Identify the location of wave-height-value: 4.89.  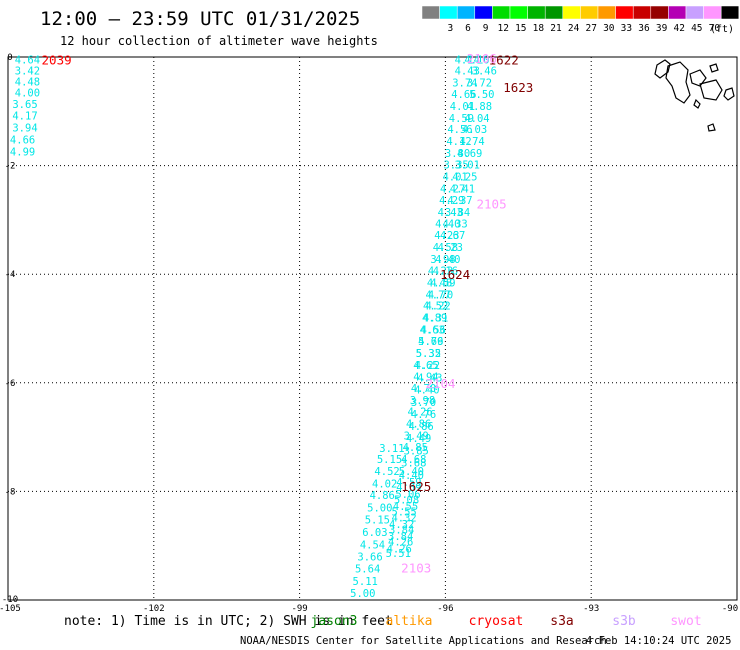
(434, 319).